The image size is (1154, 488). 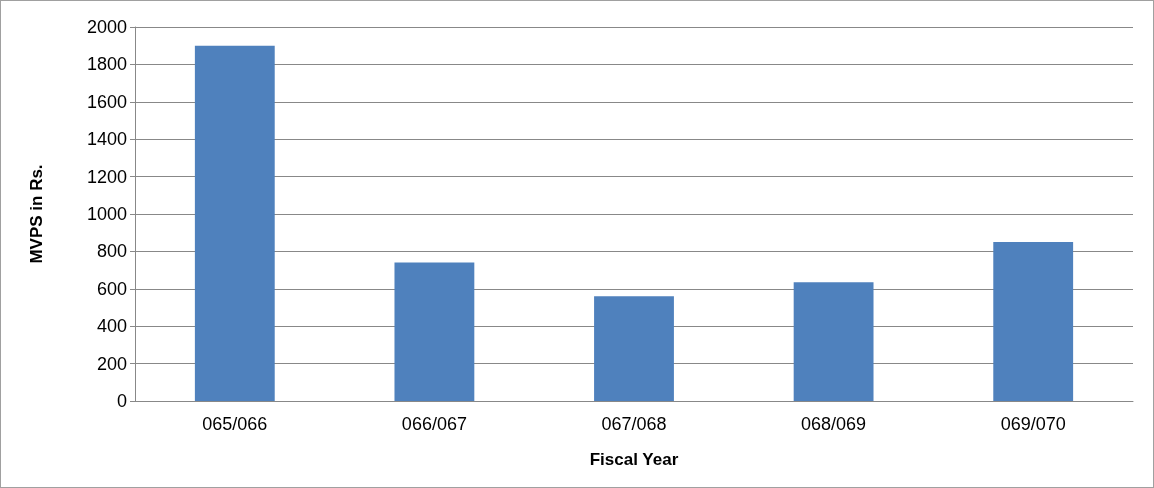 What do you see at coordinates (111, 326) in the screenshot?
I see `y-tick-label: 400` at bounding box center [111, 326].